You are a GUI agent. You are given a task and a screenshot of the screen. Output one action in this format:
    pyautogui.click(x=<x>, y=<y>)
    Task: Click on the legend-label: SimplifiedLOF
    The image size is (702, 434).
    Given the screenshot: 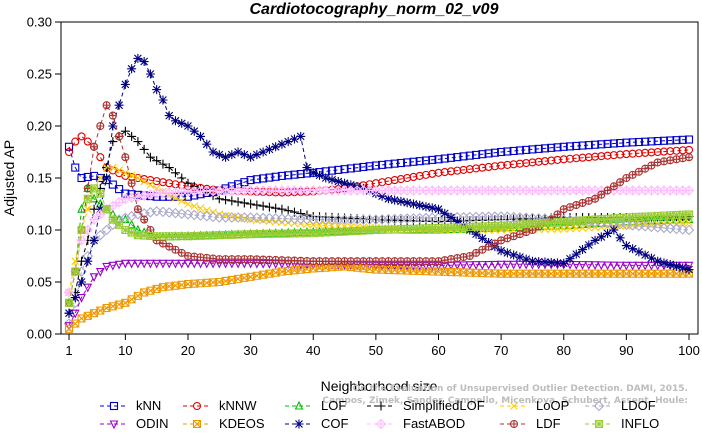 What is the action you would take?
    pyautogui.click(x=444, y=405)
    